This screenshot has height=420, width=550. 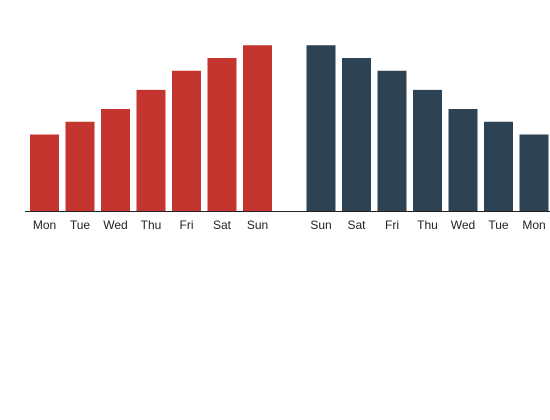 What do you see at coordinates (80, 166) in the screenshot?
I see `bar-left-tue` at bounding box center [80, 166].